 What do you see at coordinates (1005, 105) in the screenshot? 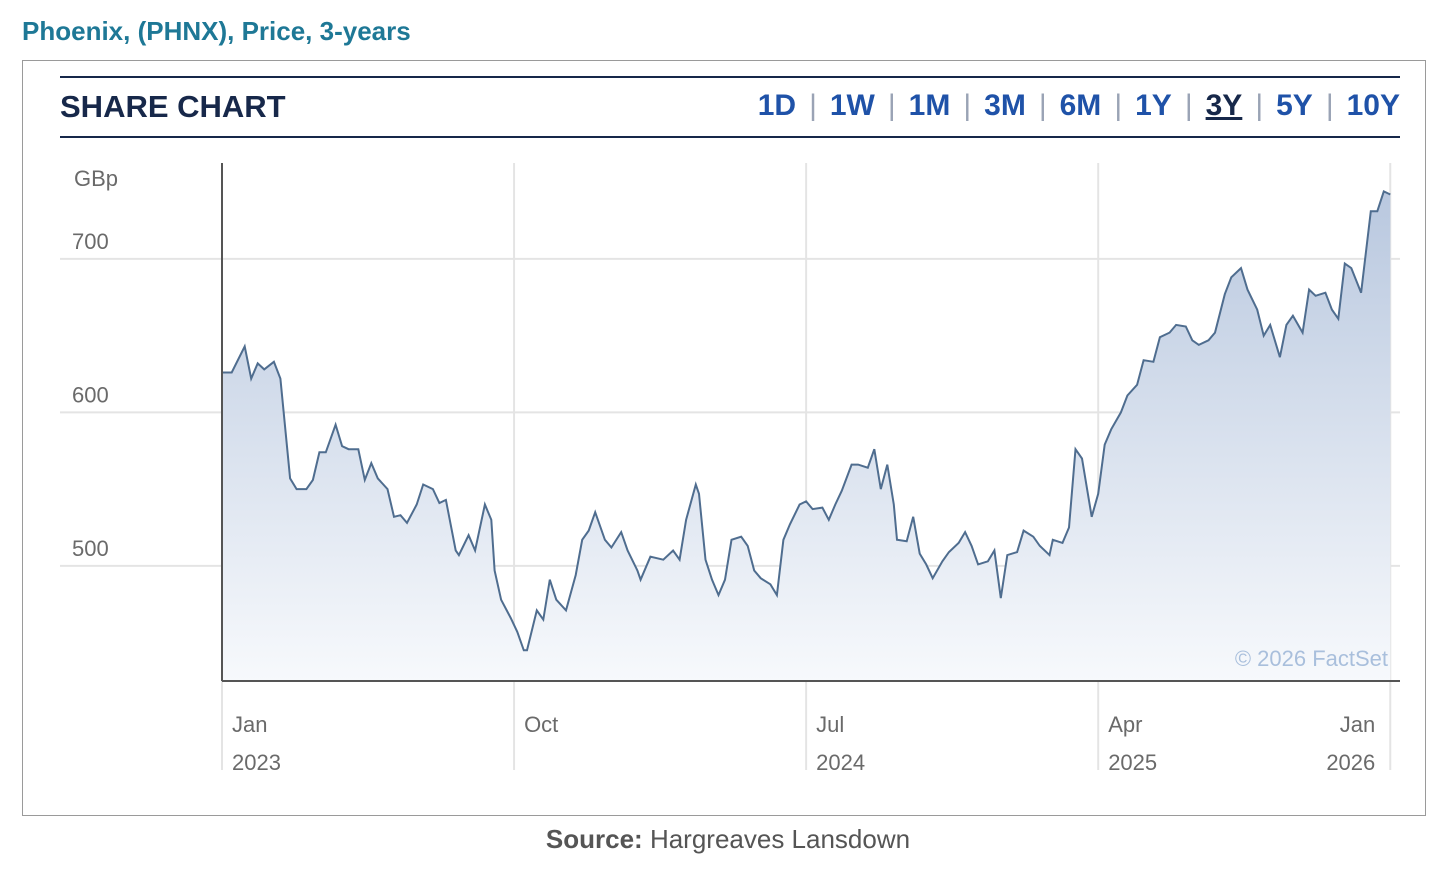
I see `range-button: 3M` at bounding box center [1005, 105].